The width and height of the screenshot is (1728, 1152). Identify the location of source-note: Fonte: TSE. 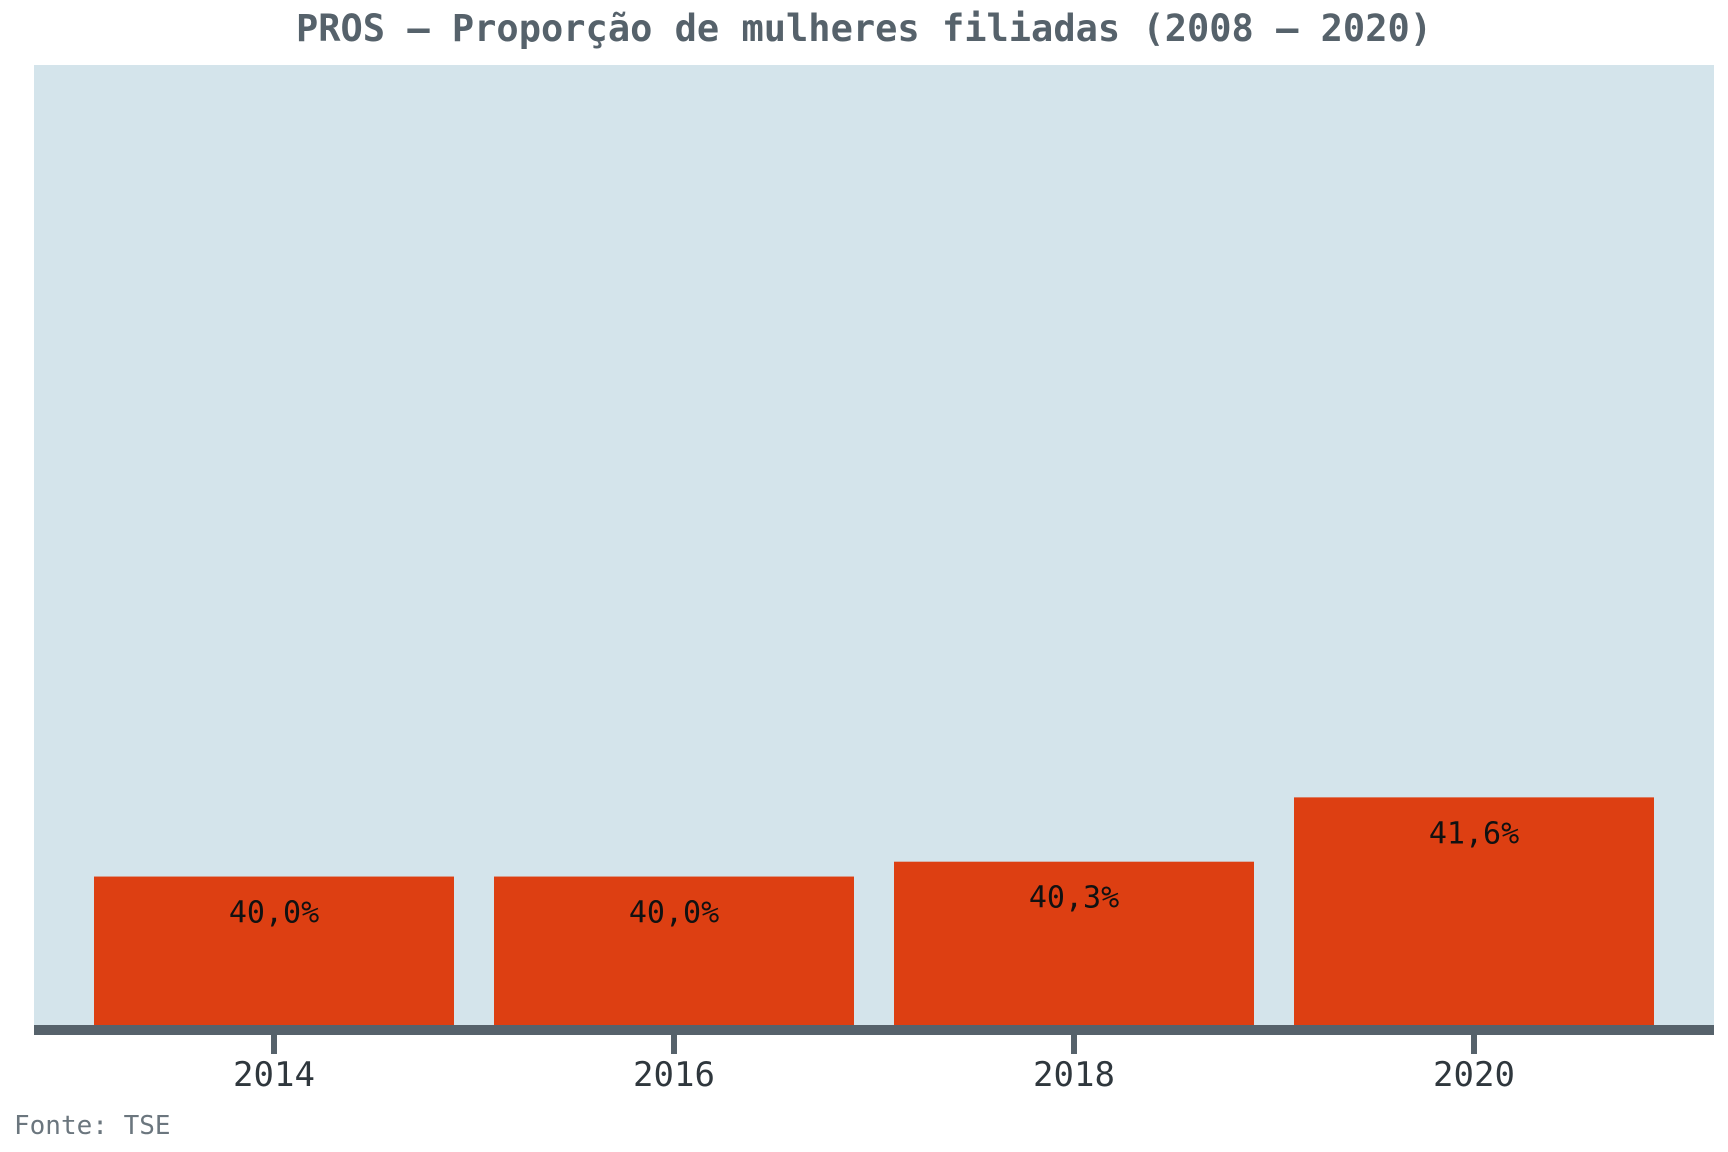
(92, 1126).